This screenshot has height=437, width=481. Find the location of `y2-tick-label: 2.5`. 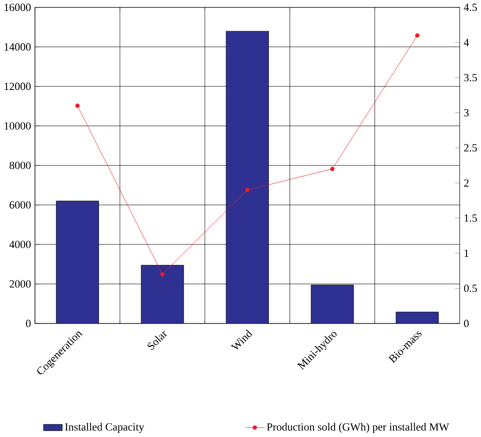

y2-tick-label: 2.5 is located at coordinates (470, 148).